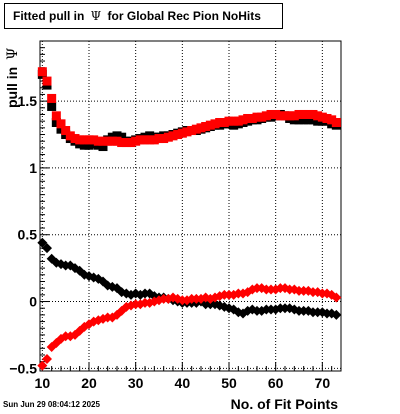  Describe the element at coordinates (23, 368) in the screenshot. I see `y-tick-label: −0.5` at that location.